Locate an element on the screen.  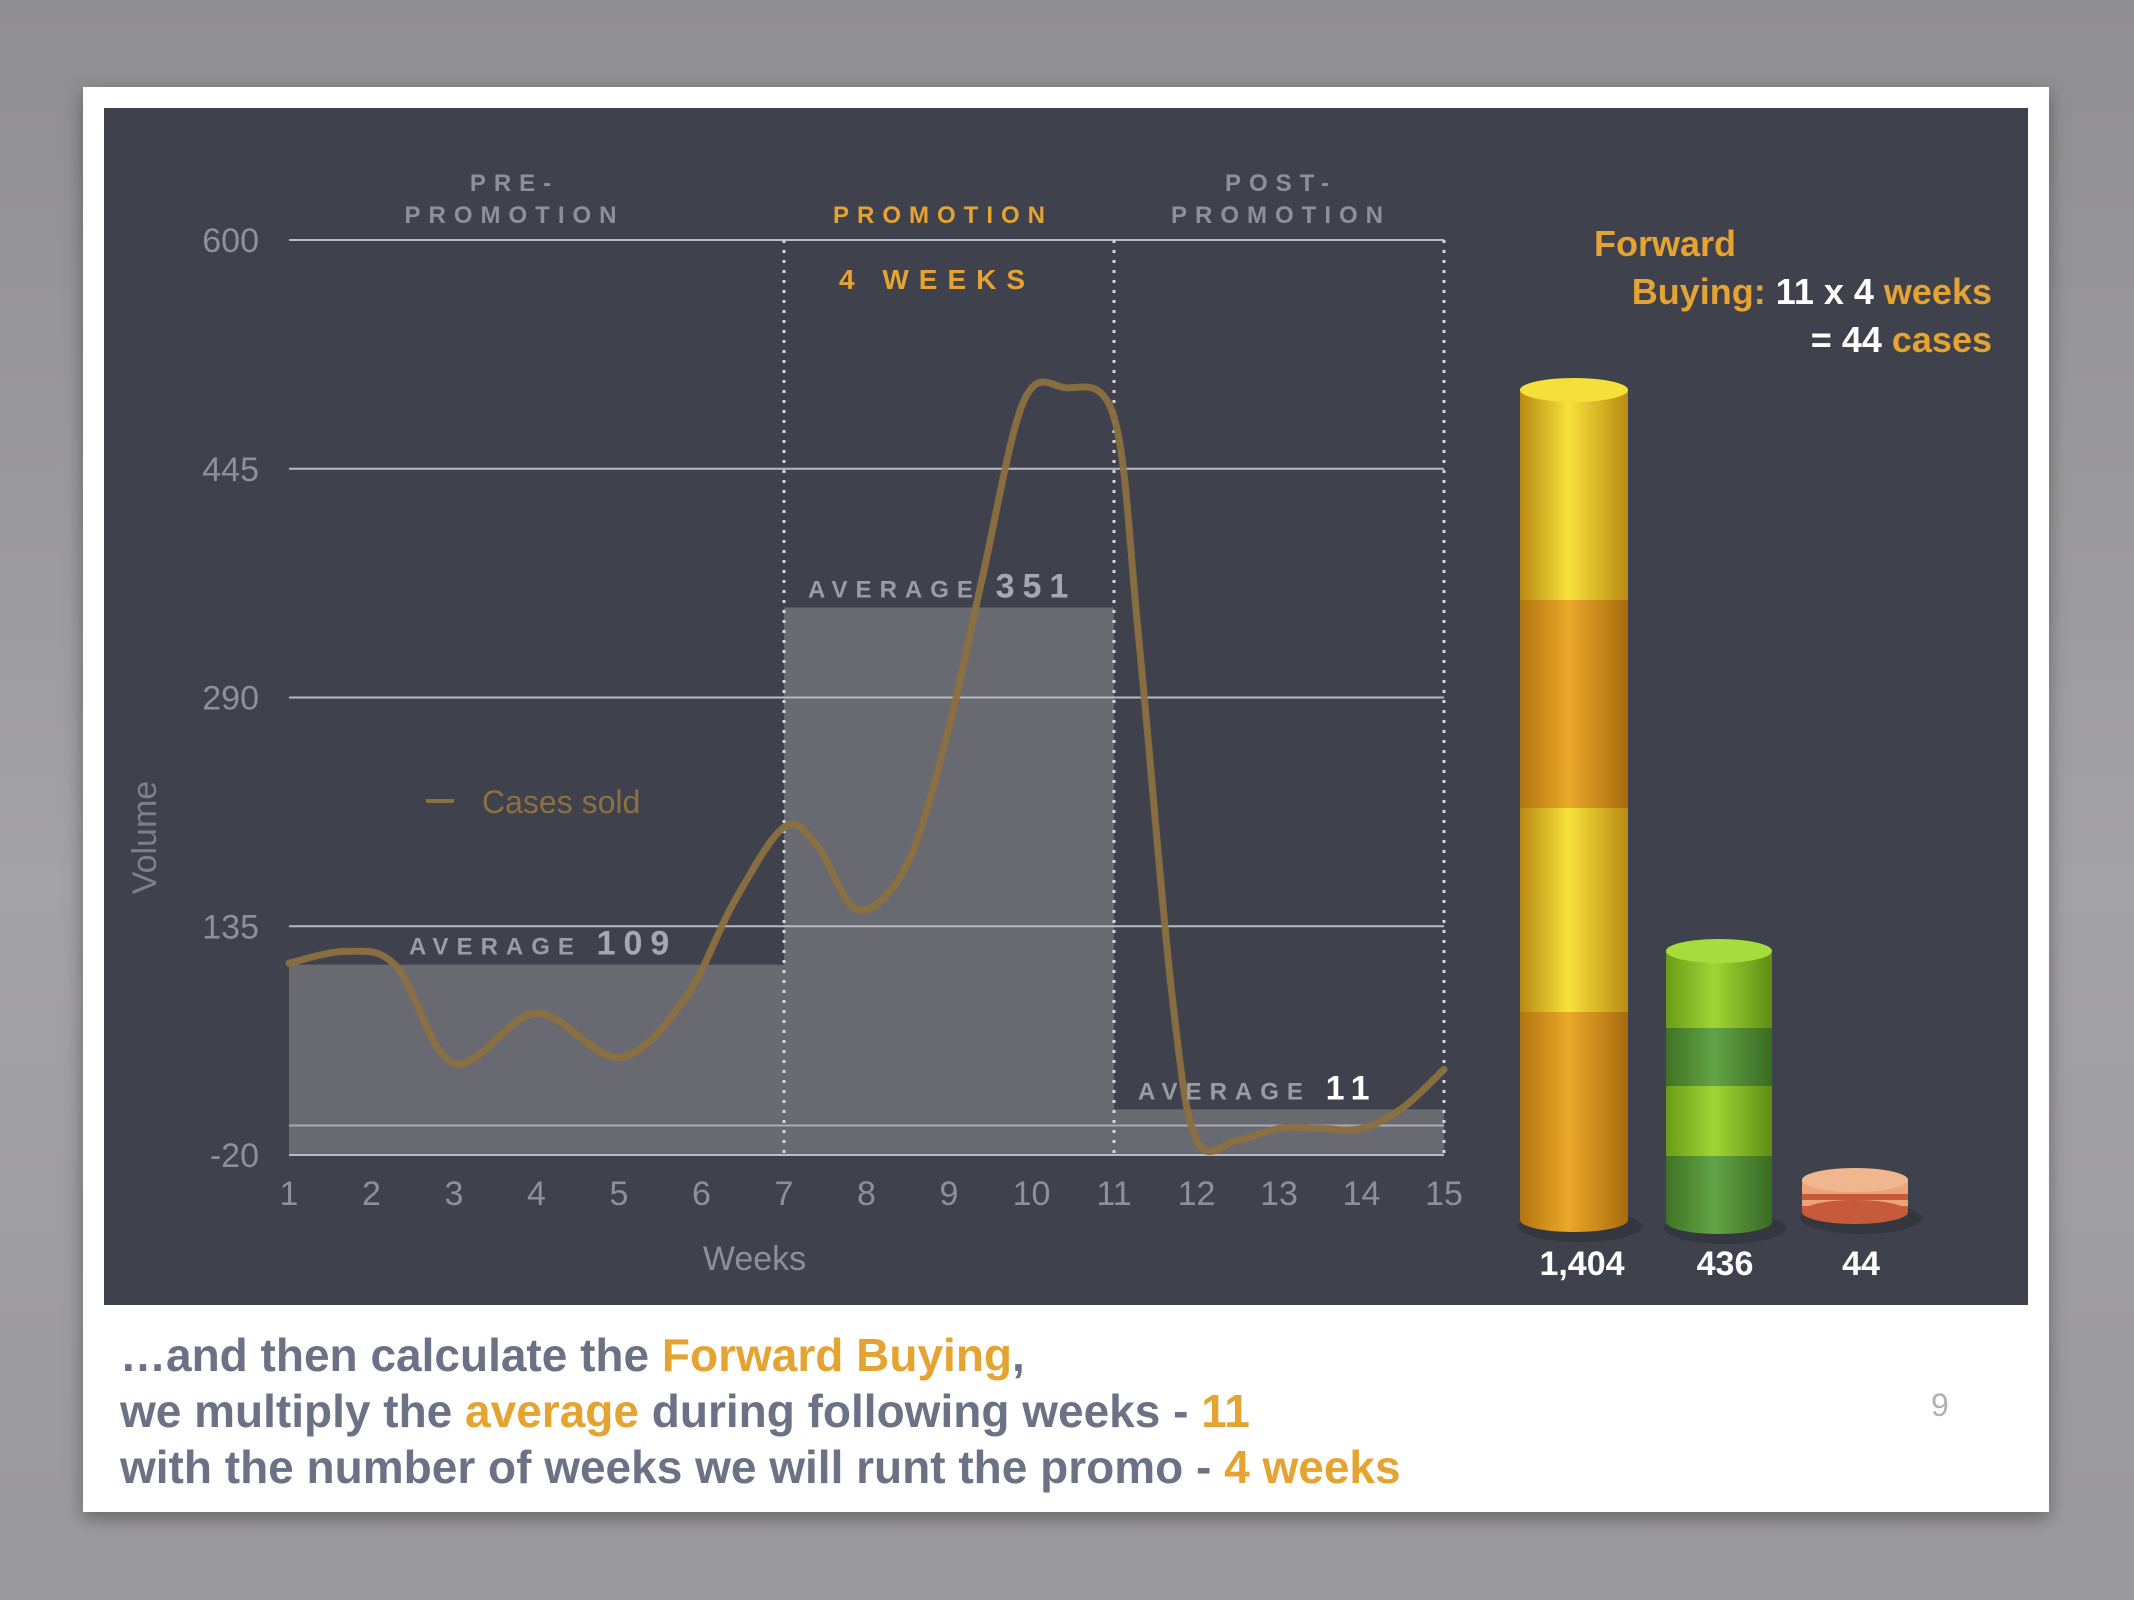
x-tick-label: 1 is located at coordinates (289, 1194).